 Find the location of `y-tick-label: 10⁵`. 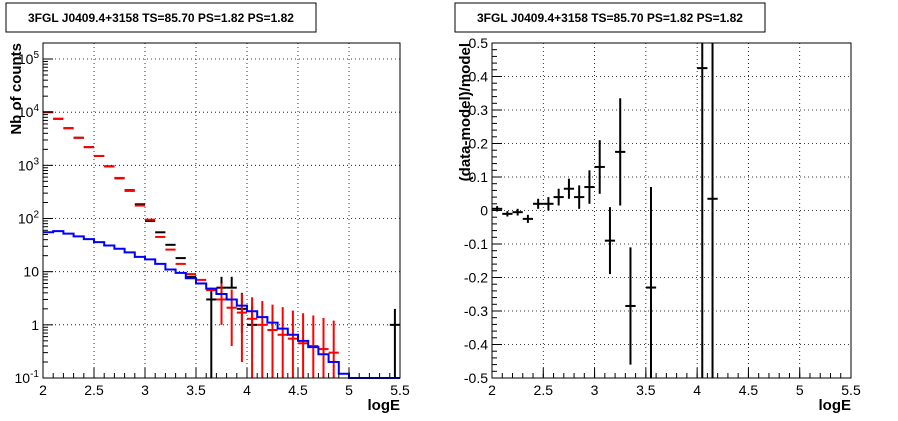

y-tick-label: 10⁵ is located at coordinates (29, 58).